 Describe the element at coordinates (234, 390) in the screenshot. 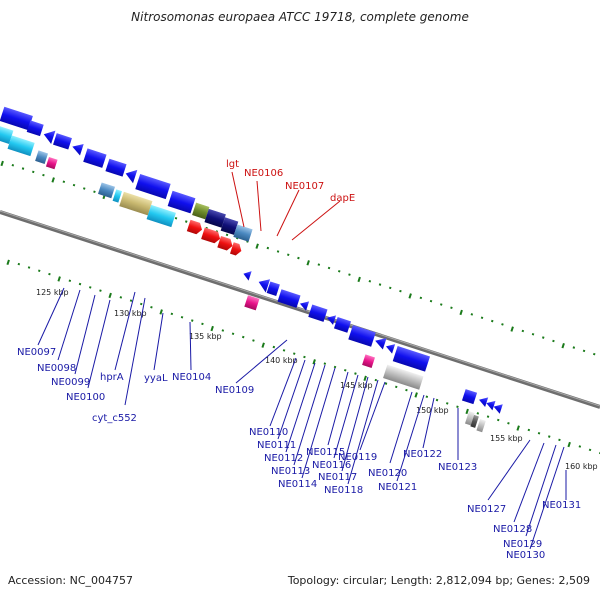

I see `gene-label: NE0109` at that location.